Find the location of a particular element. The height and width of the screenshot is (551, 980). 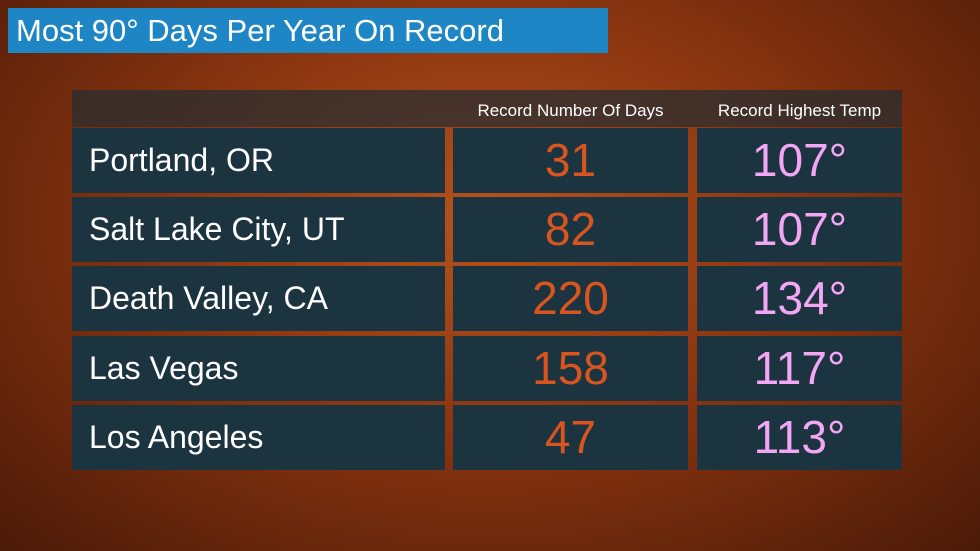

temp-cell: 113° is located at coordinates (799, 437).